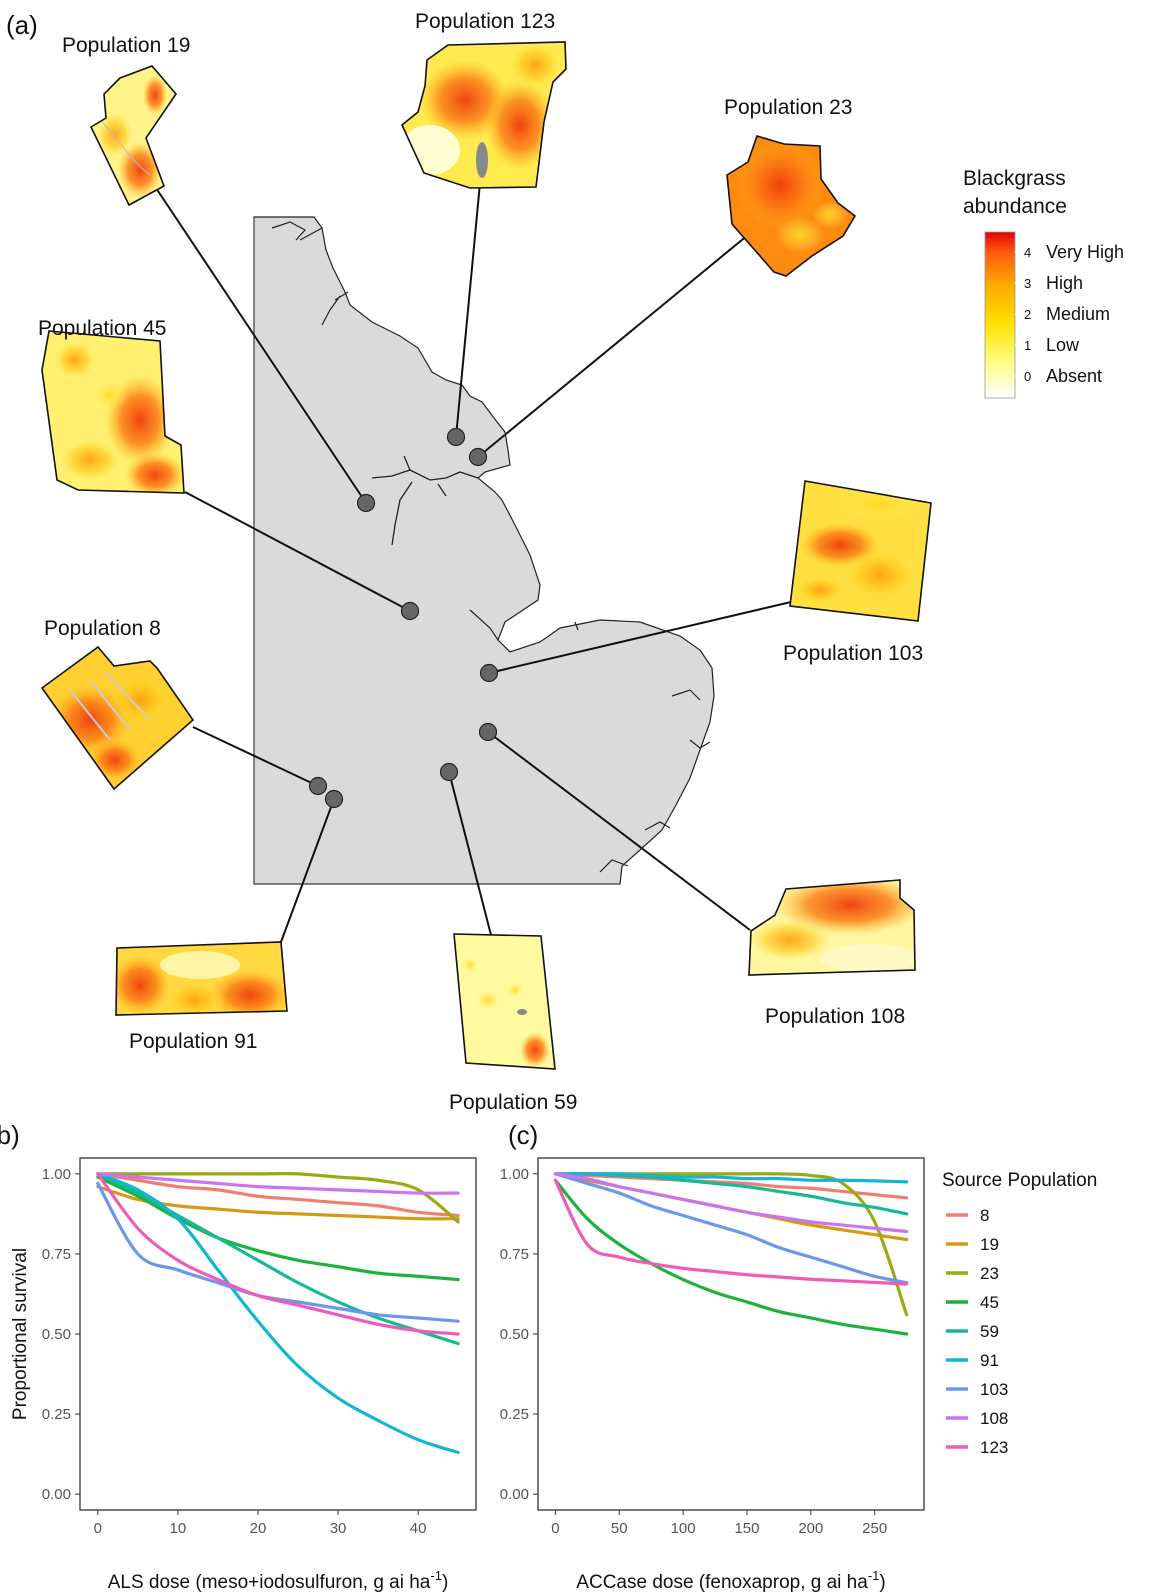 The image size is (1151, 1595). Describe the element at coordinates (425, 500) in the screenshot. I see `humber-estuary` at that location.